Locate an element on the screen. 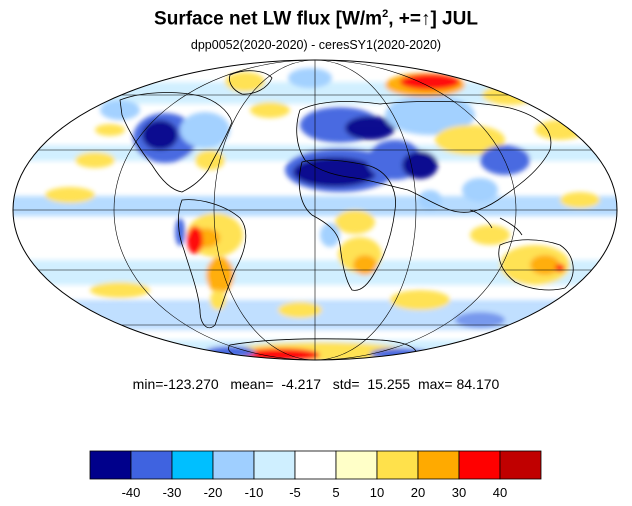 This screenshot has height=506, width=632. title-text-mid: , += is located at coordinates (404, 19).